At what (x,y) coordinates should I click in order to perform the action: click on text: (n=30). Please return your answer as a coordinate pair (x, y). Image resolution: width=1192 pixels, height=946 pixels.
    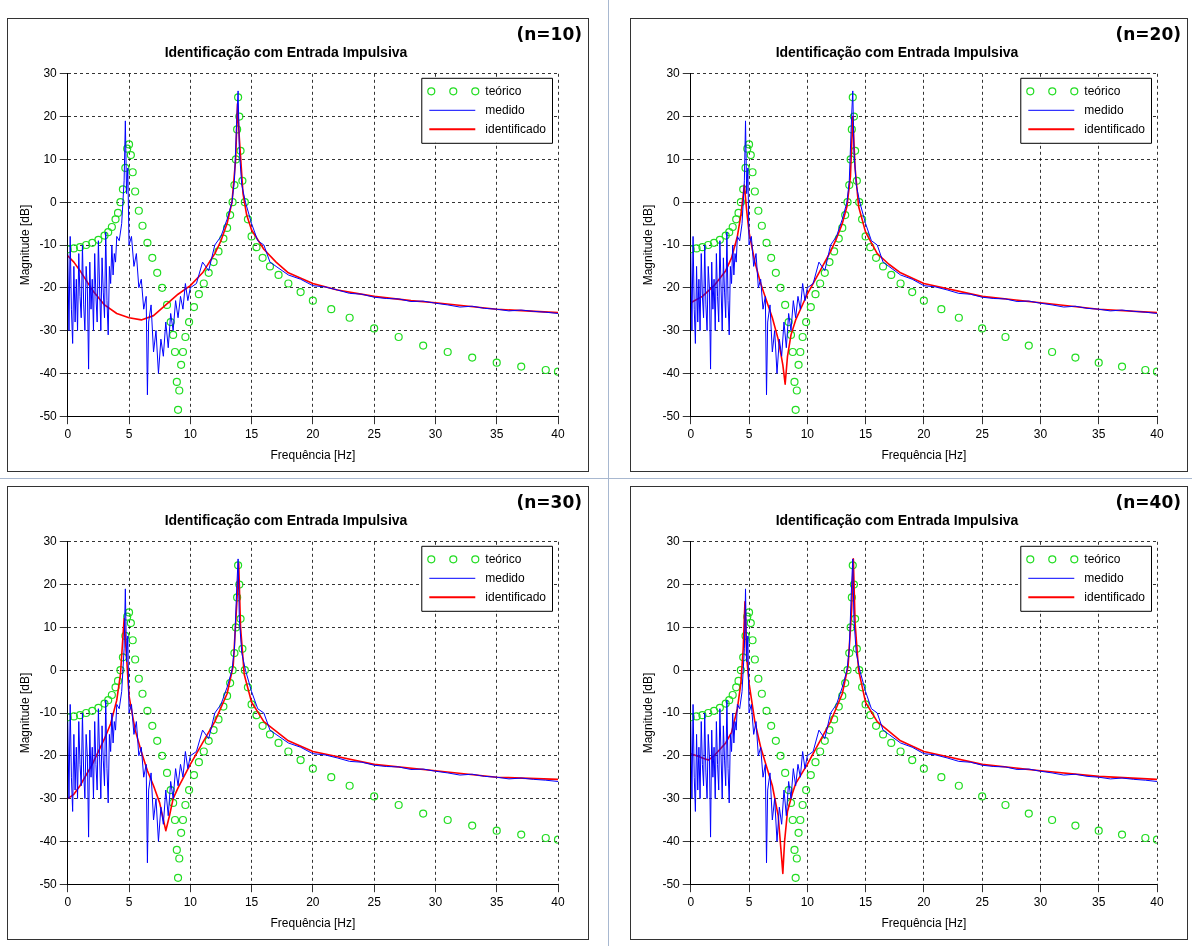
    Looking at the image, I should click on (549, 501).